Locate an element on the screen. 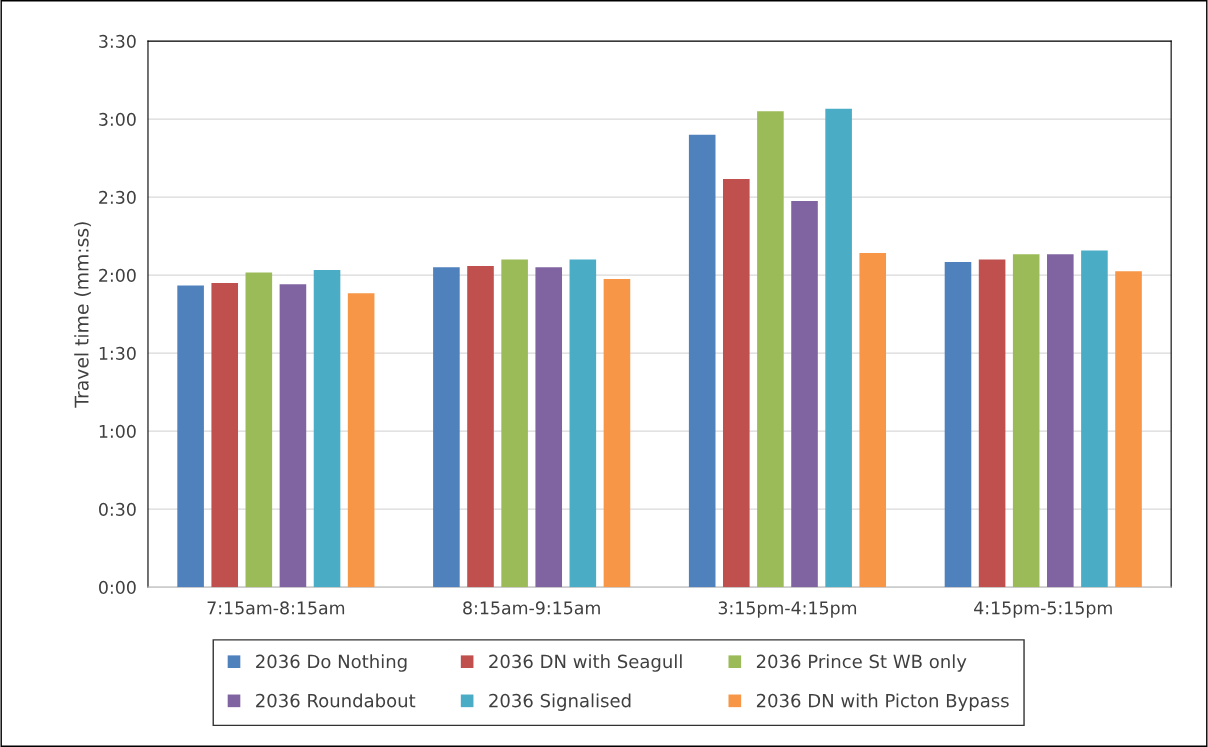  x-tick-label: 8:15am-9:15am is located at coordinates (531, 608).